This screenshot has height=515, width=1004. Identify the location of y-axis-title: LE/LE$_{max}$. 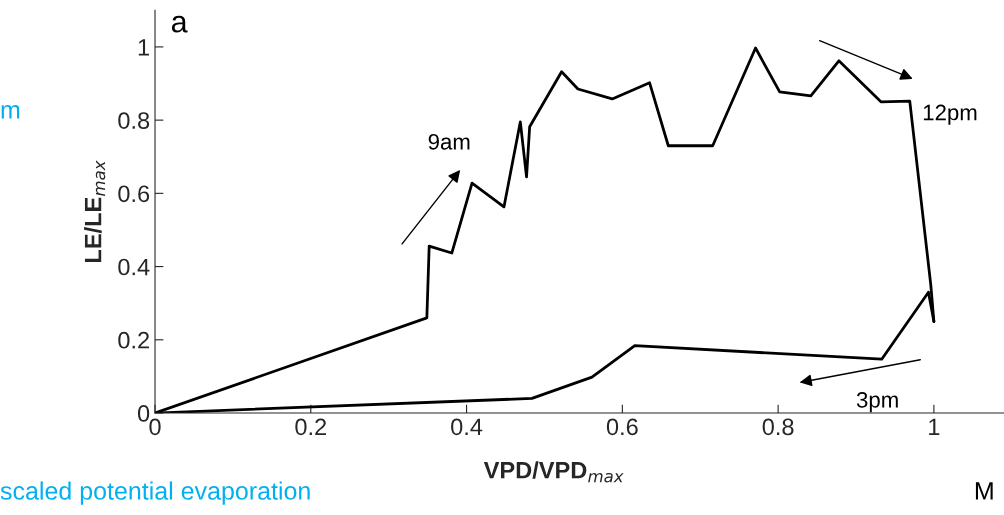
(95, 211).